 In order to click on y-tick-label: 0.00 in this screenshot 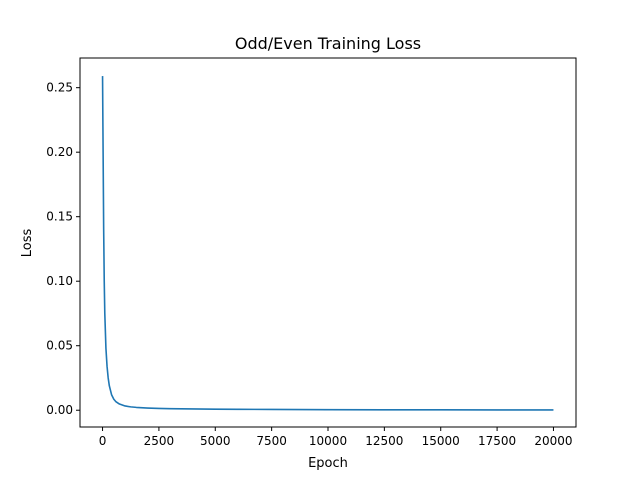, I will do `click(59, 410)`.